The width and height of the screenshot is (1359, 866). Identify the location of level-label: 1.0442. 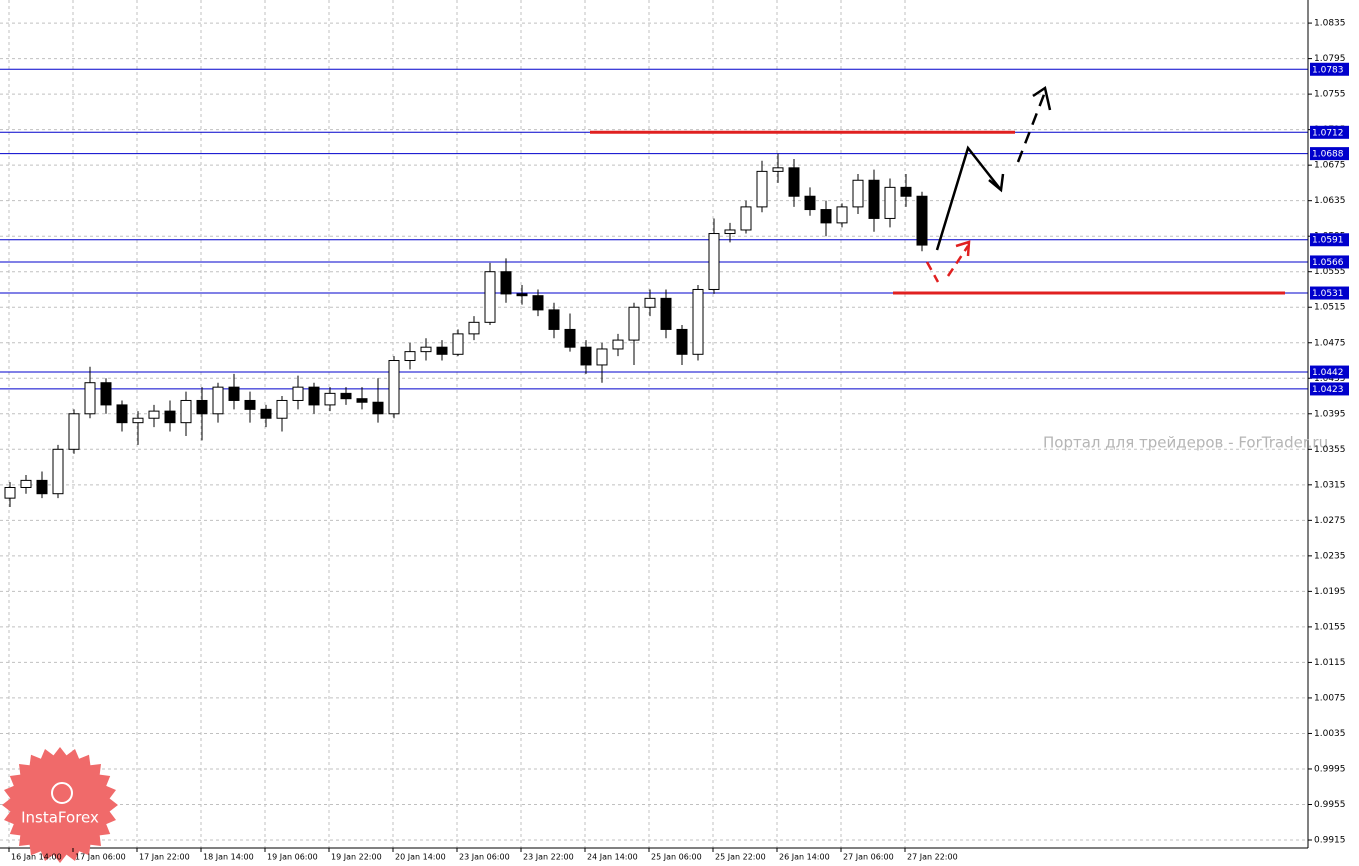
(1328, 373).